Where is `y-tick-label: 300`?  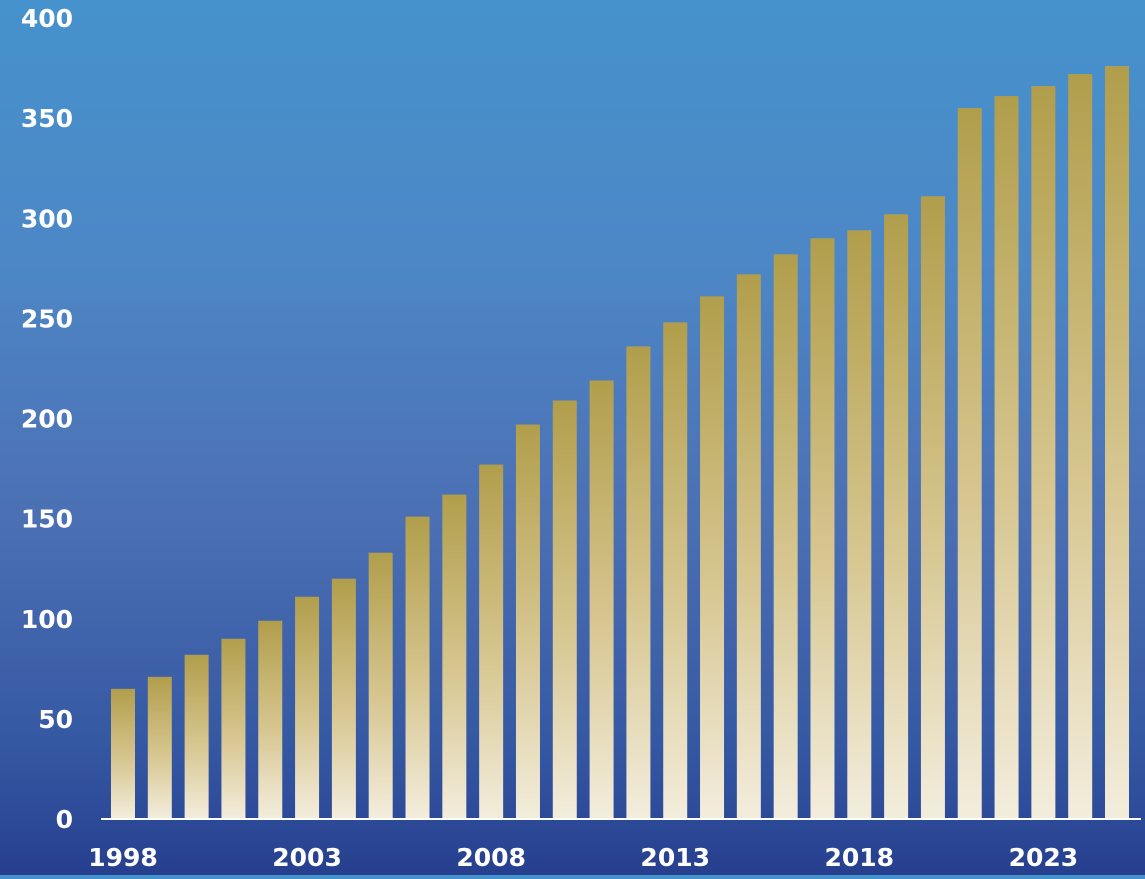 y-tick-label: 300 is located at coordinates (47, 218).